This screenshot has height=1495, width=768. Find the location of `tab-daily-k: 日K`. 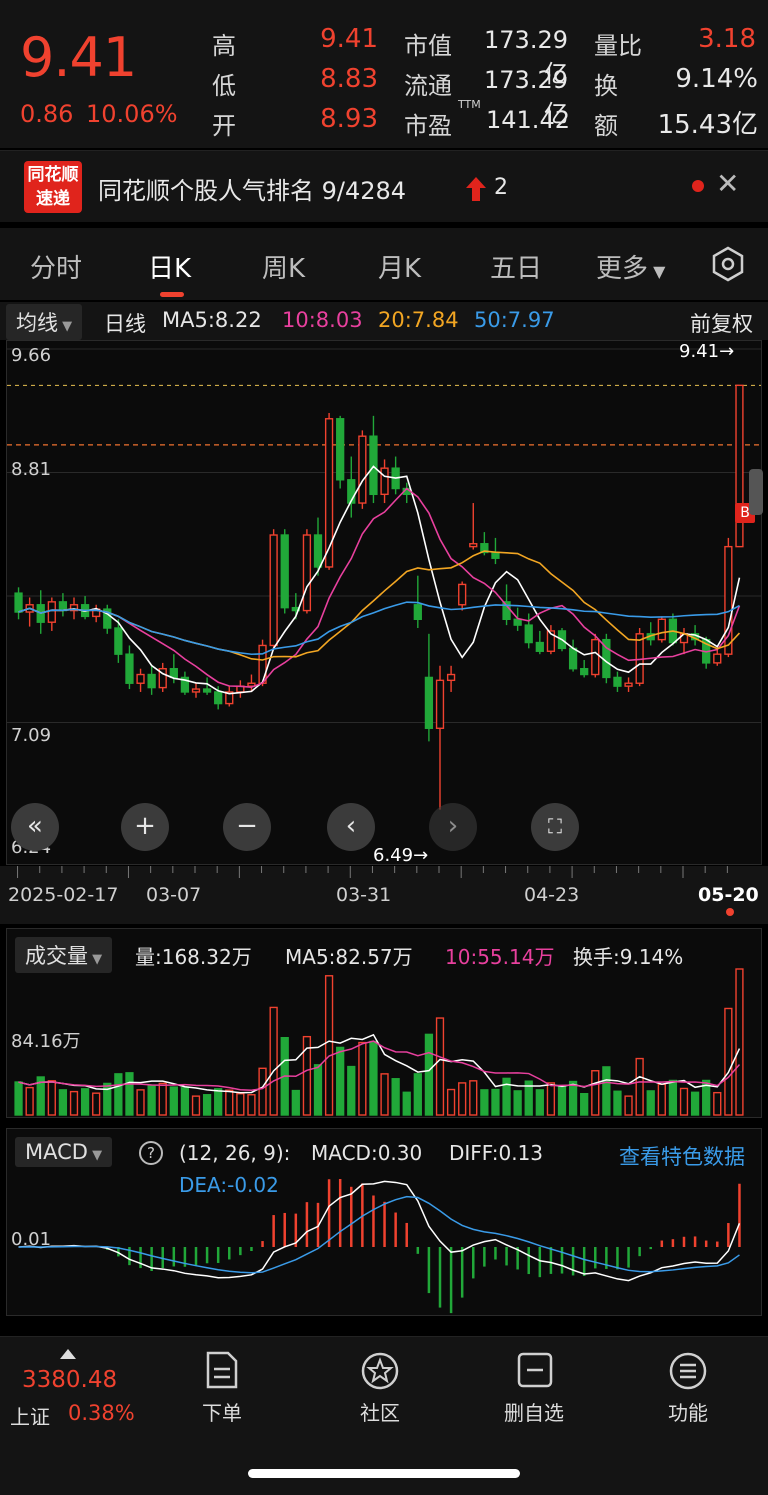

tab-daily-k: 日K is located at coordinates (170, 269).